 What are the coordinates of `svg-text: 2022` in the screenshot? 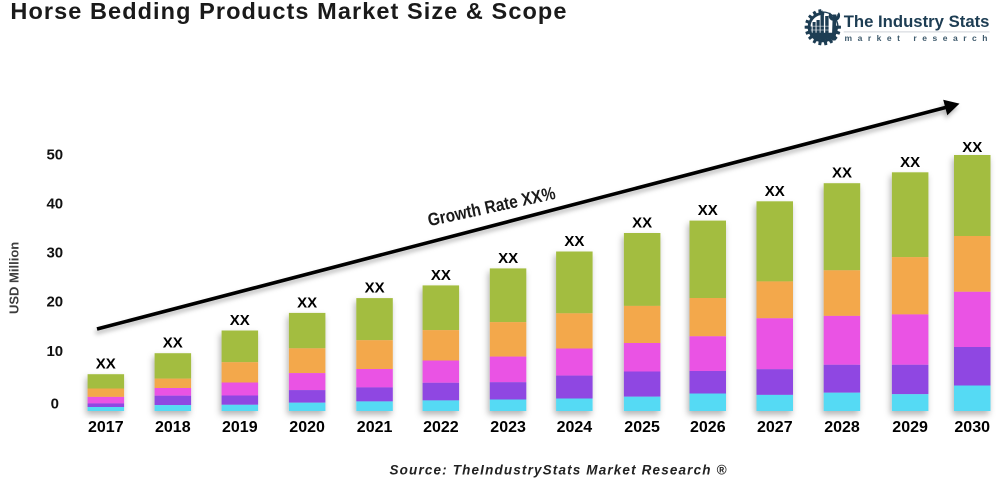 It's located at (441, 427).